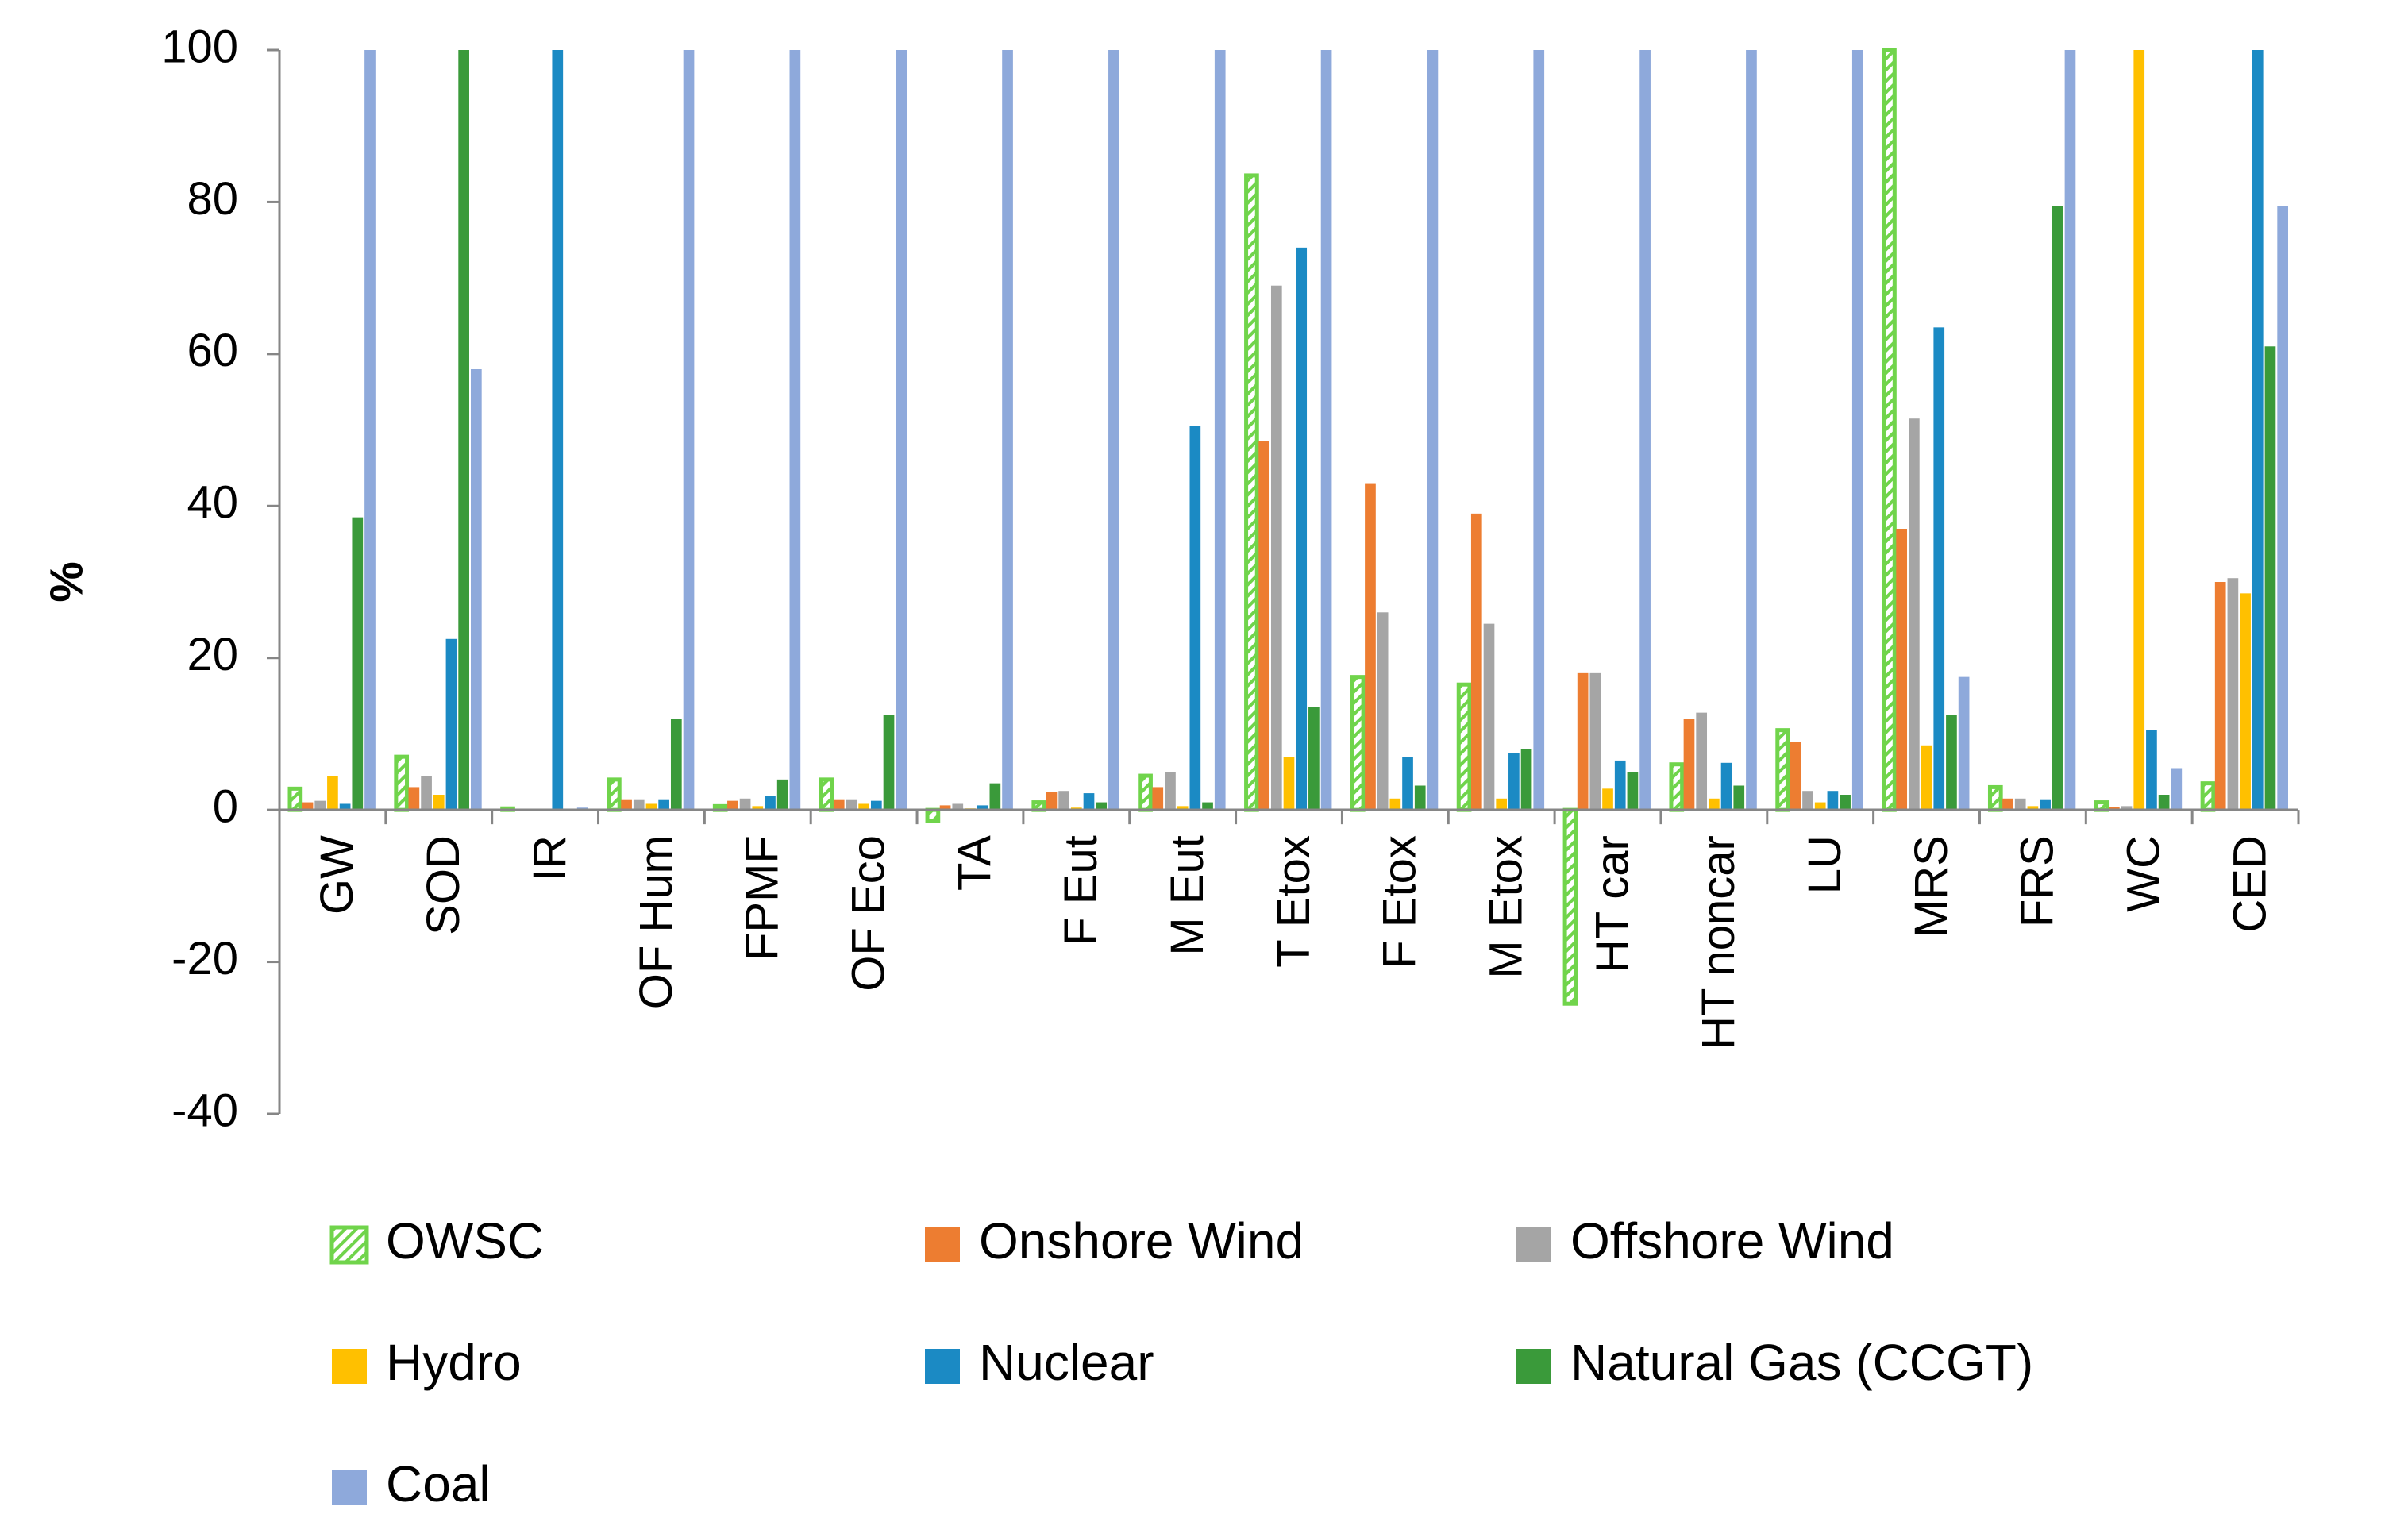 Image resolution: width=2408 pixels, height=1518 pixels. I want to click on bar-natural-gas-ccgt-ht-noncar, so click(1739, 798).